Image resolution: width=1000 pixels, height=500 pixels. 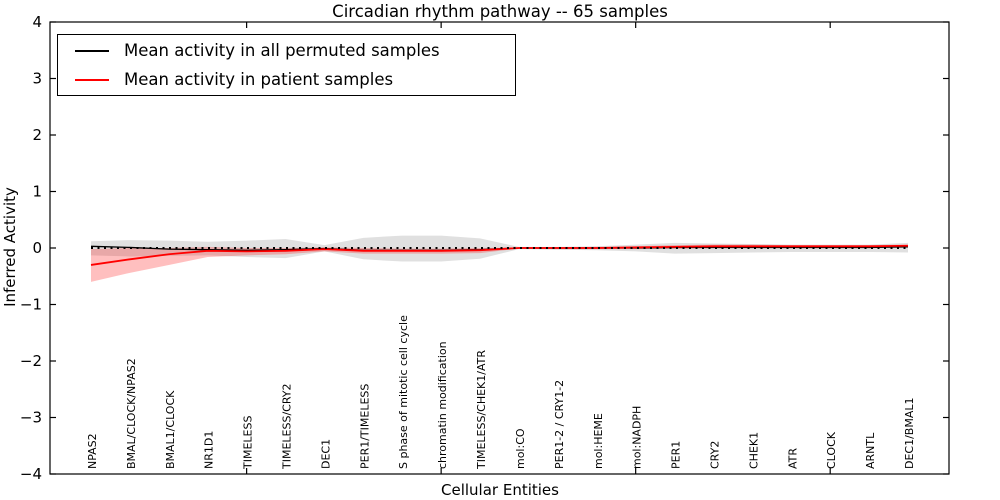 I want to click on legend-label-permuted: Mean activity in all permuted samples, so click(x=282, y=50).